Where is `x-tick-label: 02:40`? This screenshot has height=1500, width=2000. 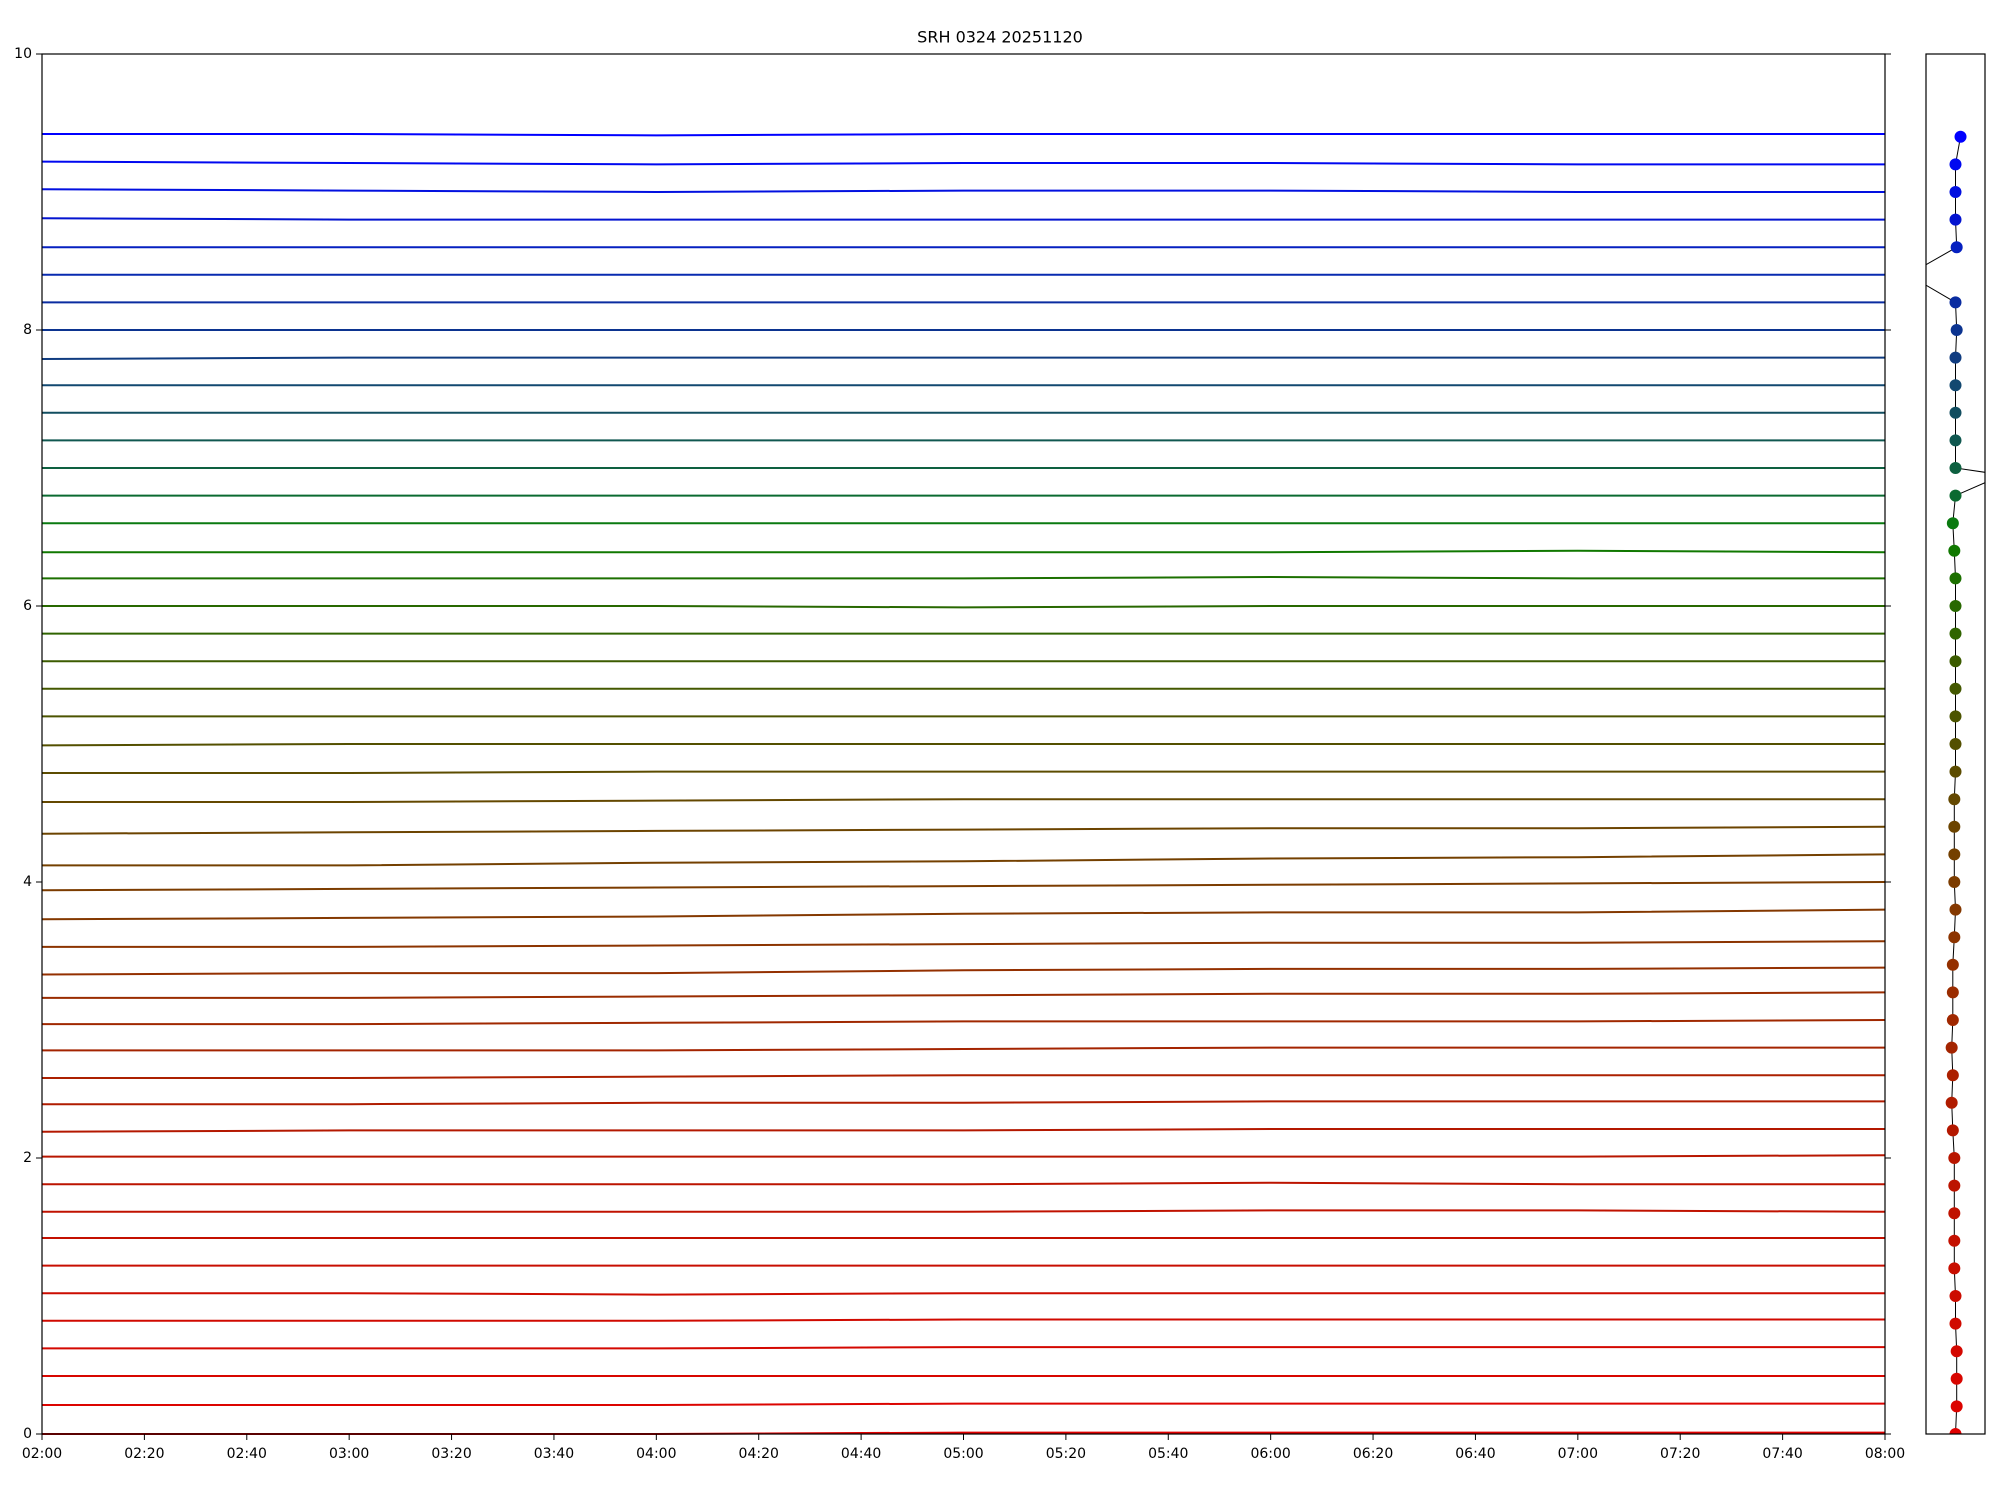 x-tick-label: 02:40 is located at coordinates (247, 1454).